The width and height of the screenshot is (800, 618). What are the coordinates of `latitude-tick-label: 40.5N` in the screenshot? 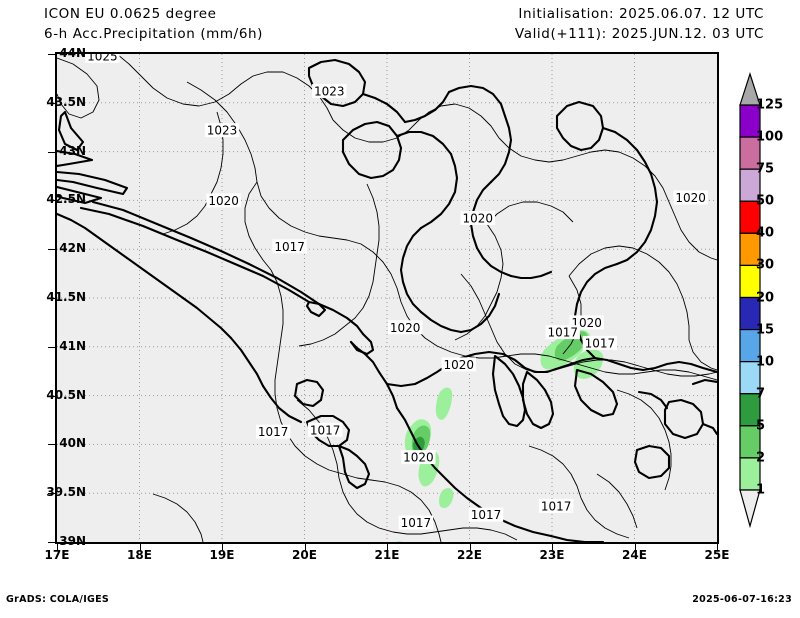 It's located at (66, 394).